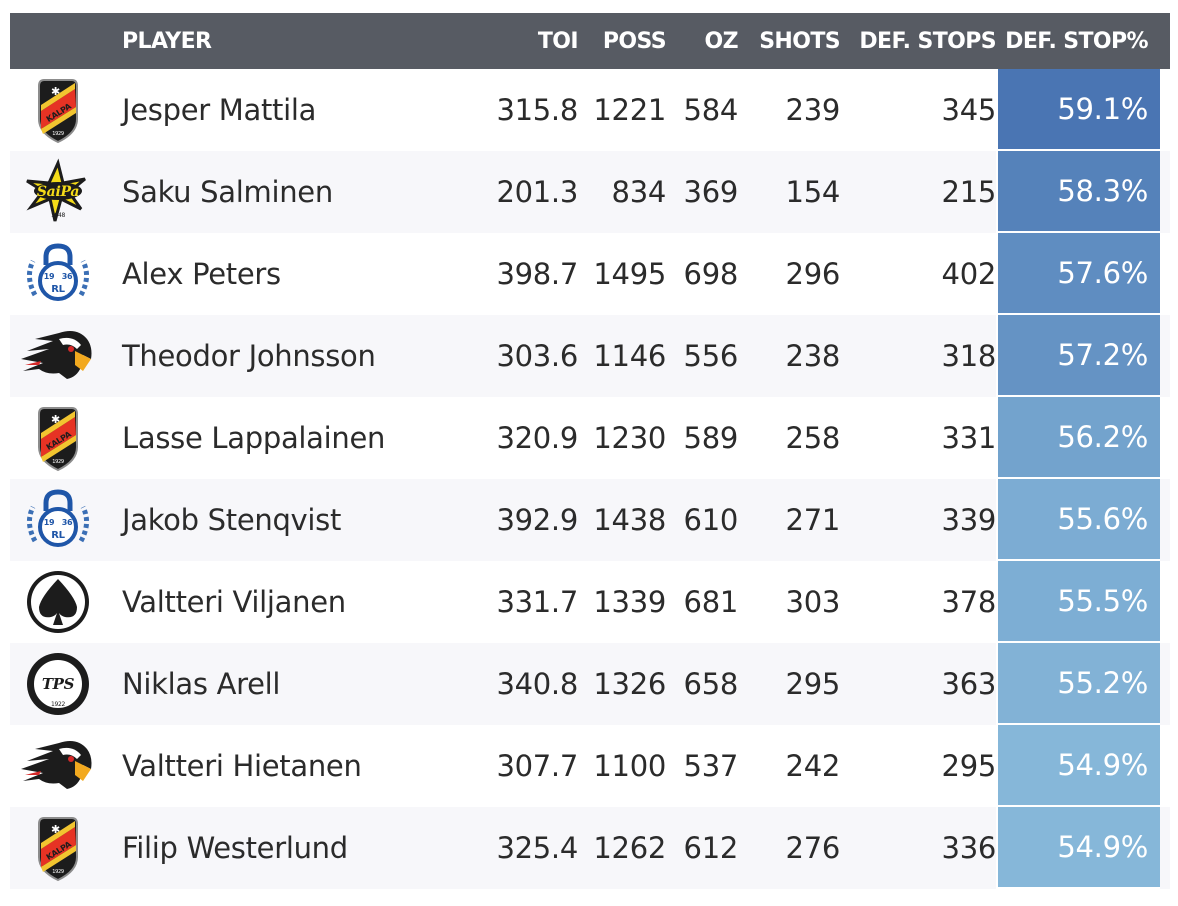  Describe the element at coordinates (927, 41) in the screenshot. I see `header-def-stops: DEF. STOPS` at that location.